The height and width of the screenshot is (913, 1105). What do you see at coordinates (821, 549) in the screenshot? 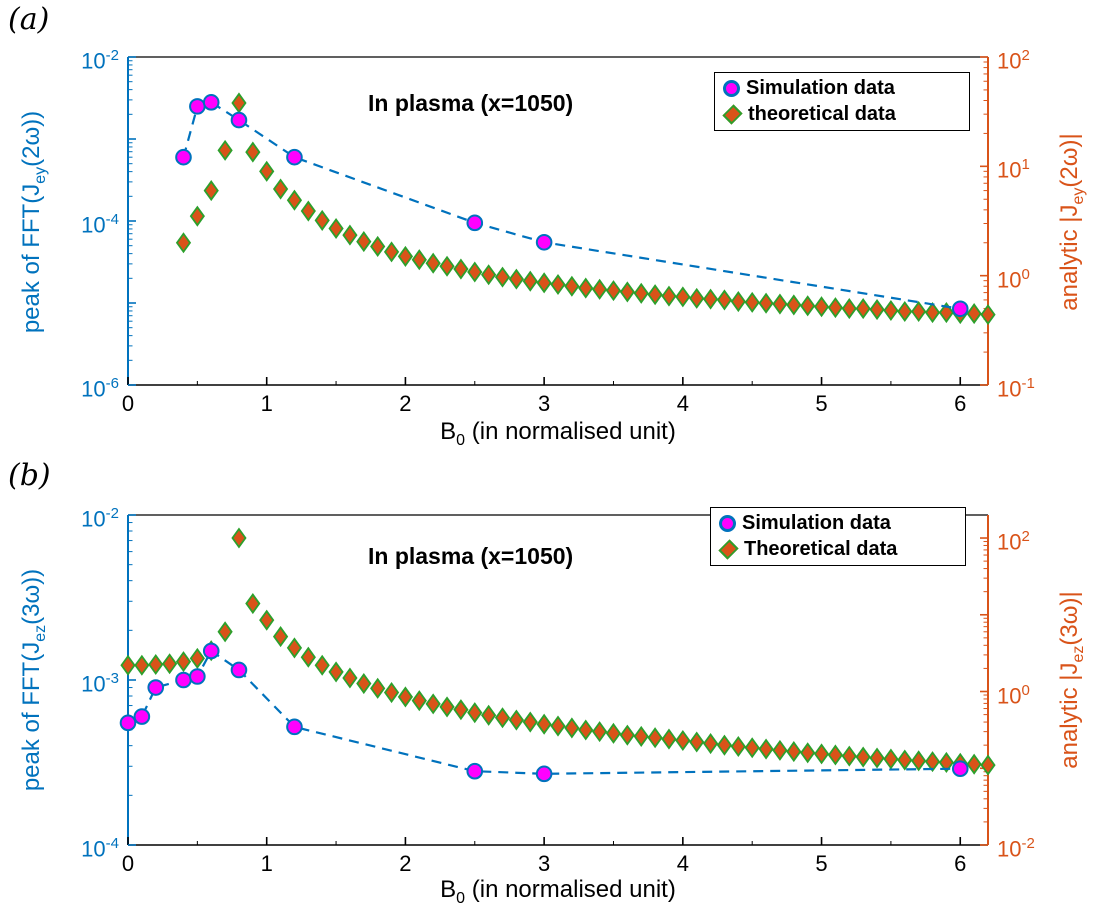
I see `legend-label-theoretical-b: Theoretical data` at bounding box center [821, 549].